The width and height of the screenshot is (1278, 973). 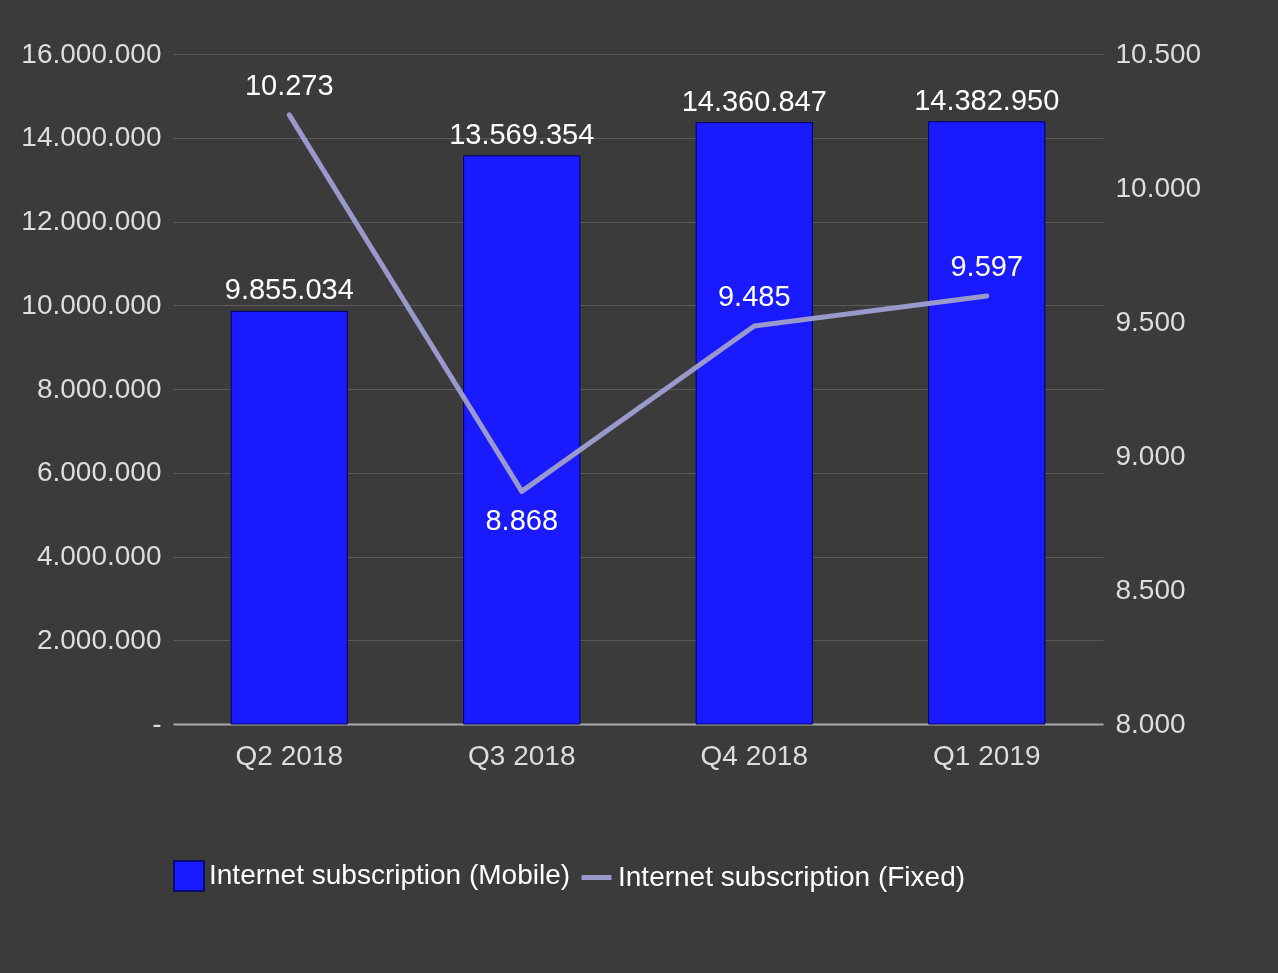 What do you see at coordinates (390, 874) in the screenshot?
I see `legend-label: Internet subscription (Mobile)` at bounding box center [390, 874].